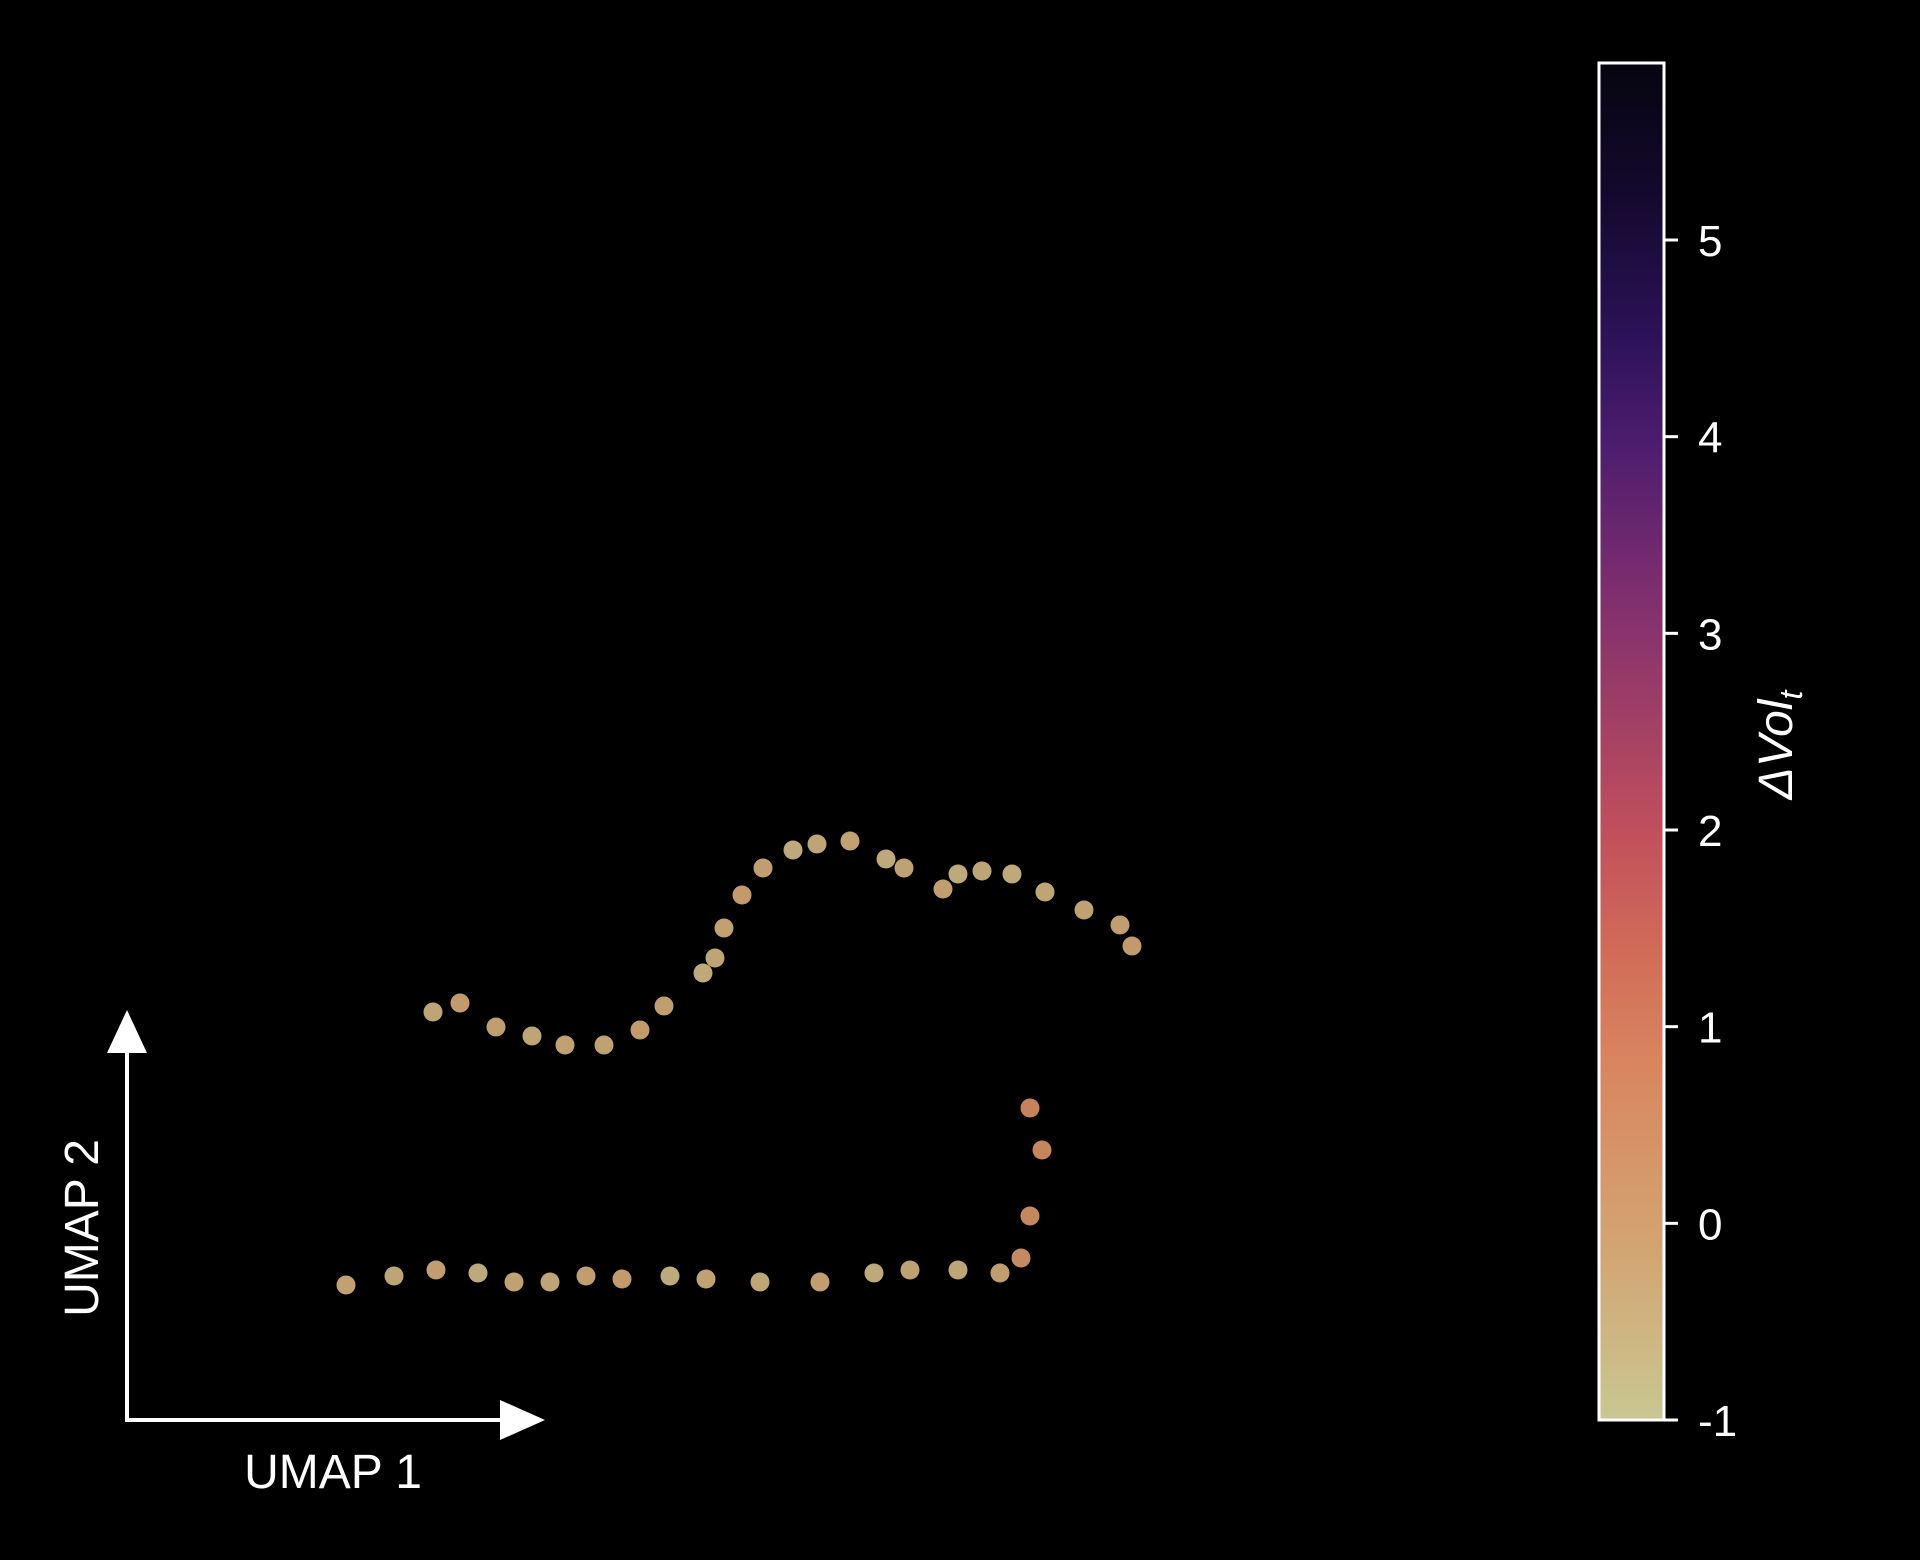  Describe the element at coordinates (1791, 695) in the screenshot. I see `colorbar-label-sub: t` at that location.